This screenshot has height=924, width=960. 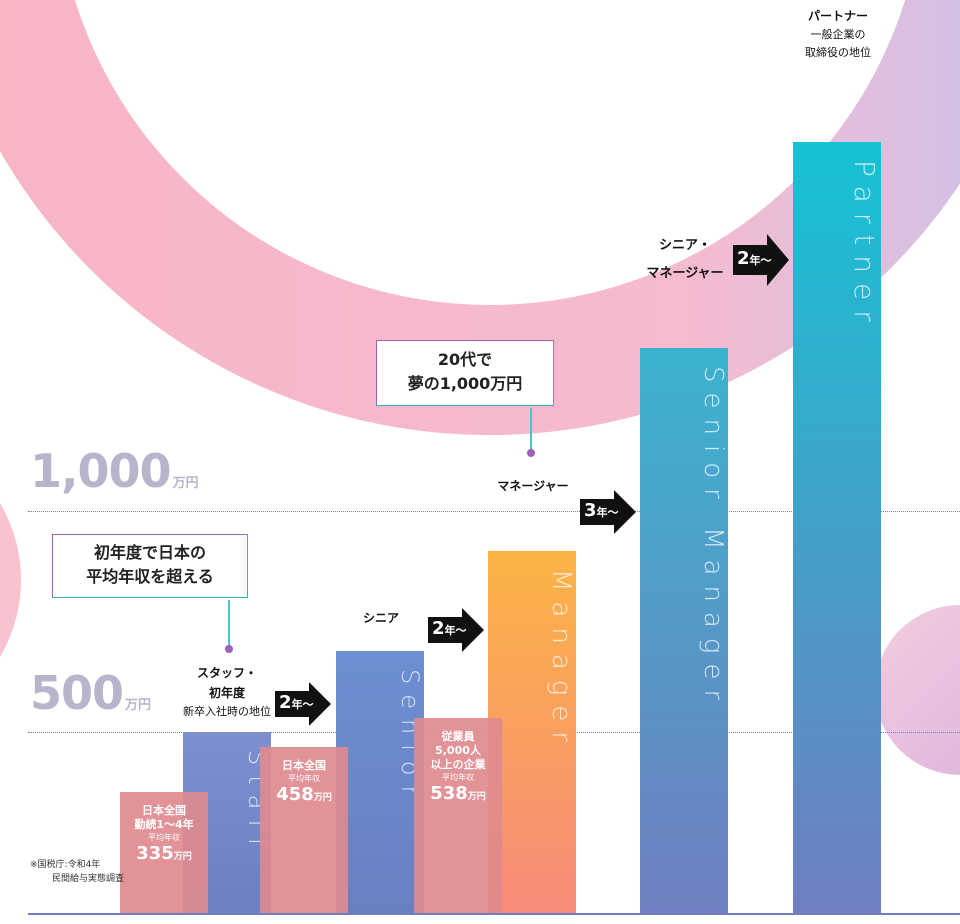 What do you see at coordinates (532, 732) in the screenshot?
I see `bar-manager: Manager` at bounding box center [532, 732].